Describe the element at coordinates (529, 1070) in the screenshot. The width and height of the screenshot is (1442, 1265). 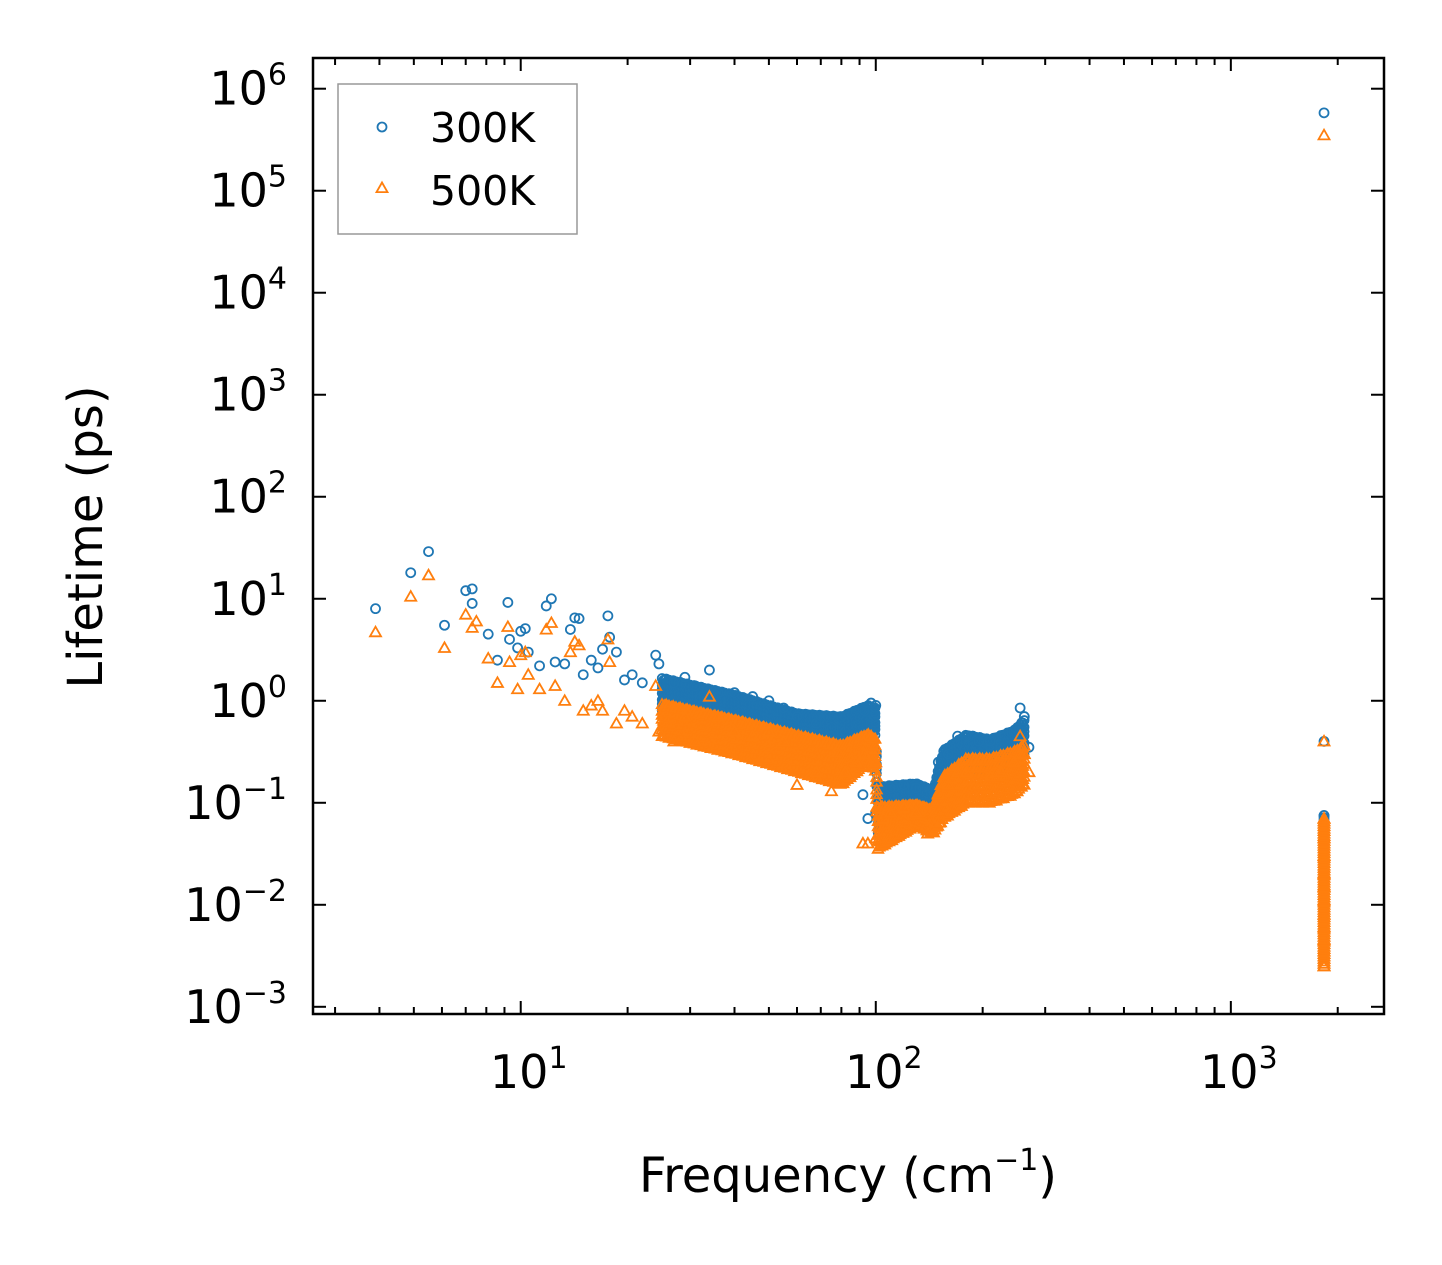
I see `x-tick-label: 101` at that location.